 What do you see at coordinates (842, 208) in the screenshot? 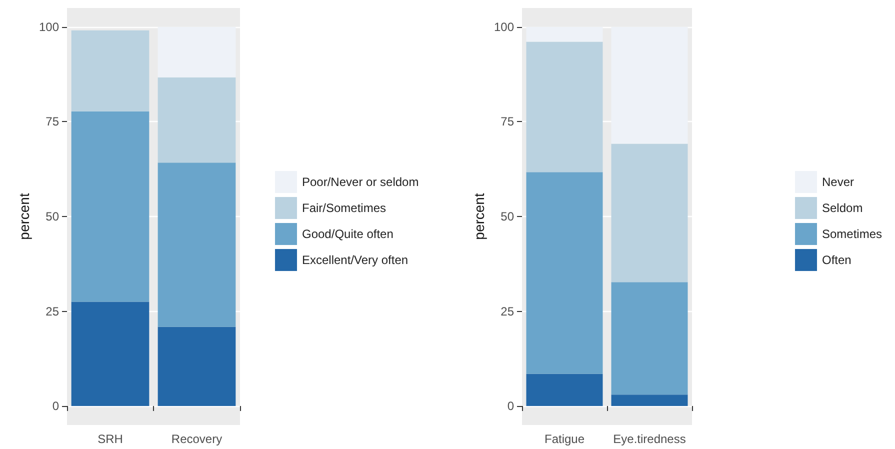
I see `legend-label: Seldom` at bounding box center [842, 208].